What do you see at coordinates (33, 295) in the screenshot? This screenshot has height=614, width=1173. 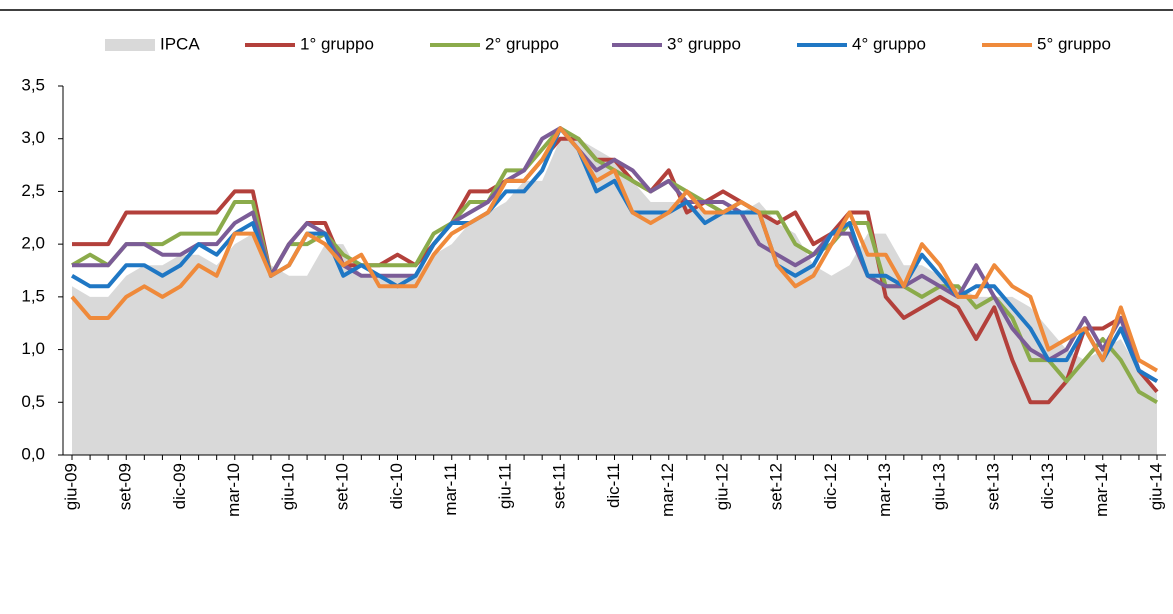 I see `y-tick-label: 1,5` at bounding box center [33, 295].